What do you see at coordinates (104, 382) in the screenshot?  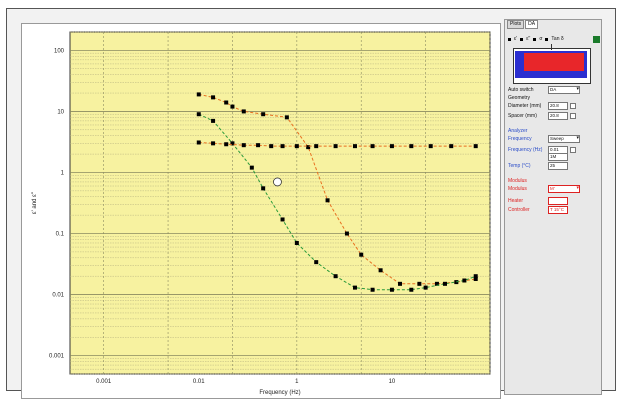 I see `x-tick-label: 0.001` at bounding box center [104, 382].